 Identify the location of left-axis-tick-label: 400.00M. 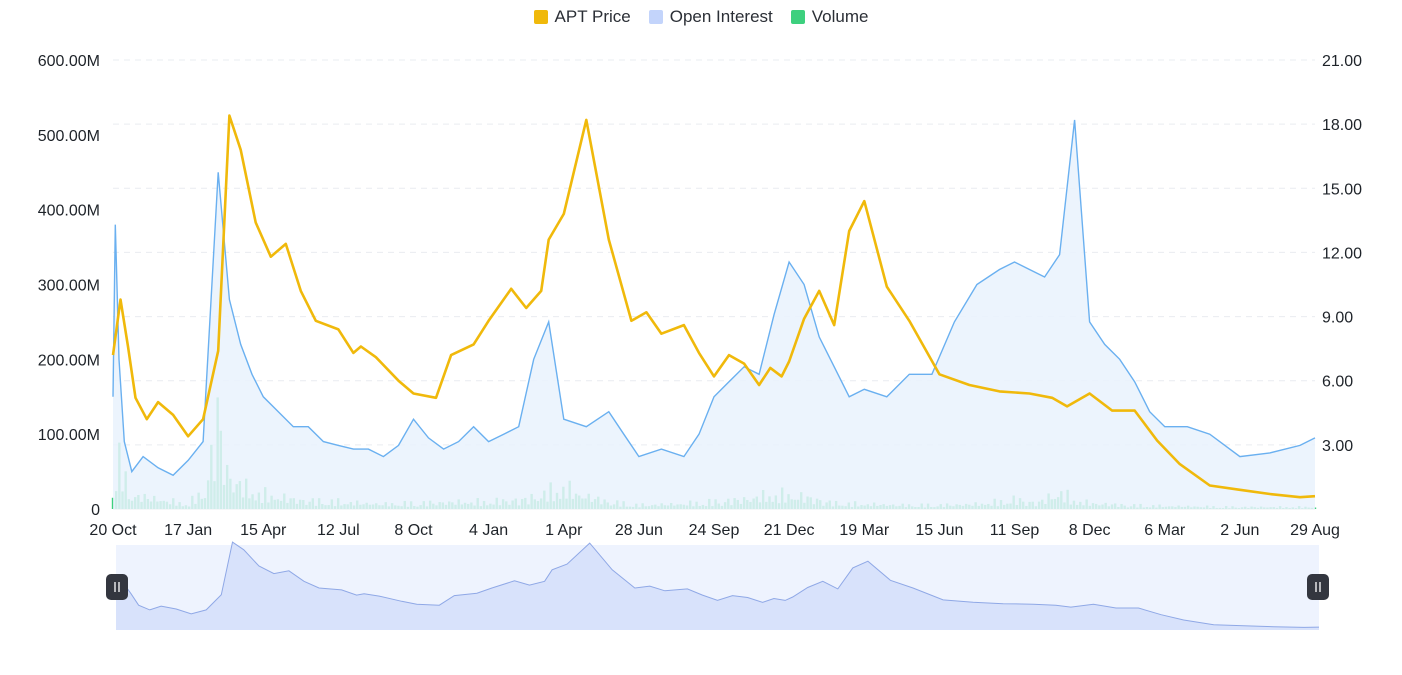
(69, 211).